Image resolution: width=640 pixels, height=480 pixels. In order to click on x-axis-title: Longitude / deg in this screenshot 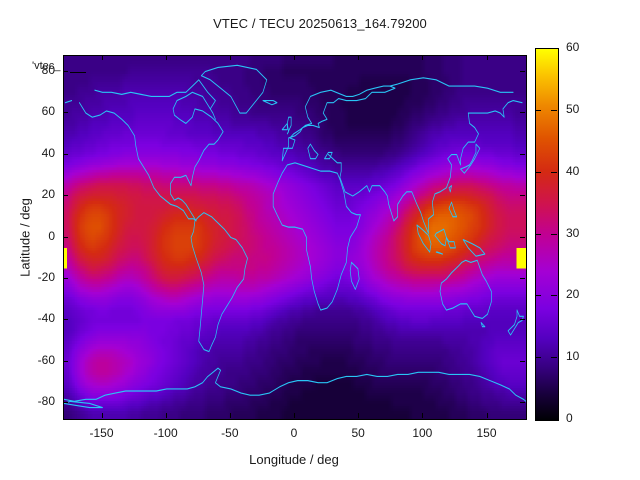, I will do `click(294, 459)`.